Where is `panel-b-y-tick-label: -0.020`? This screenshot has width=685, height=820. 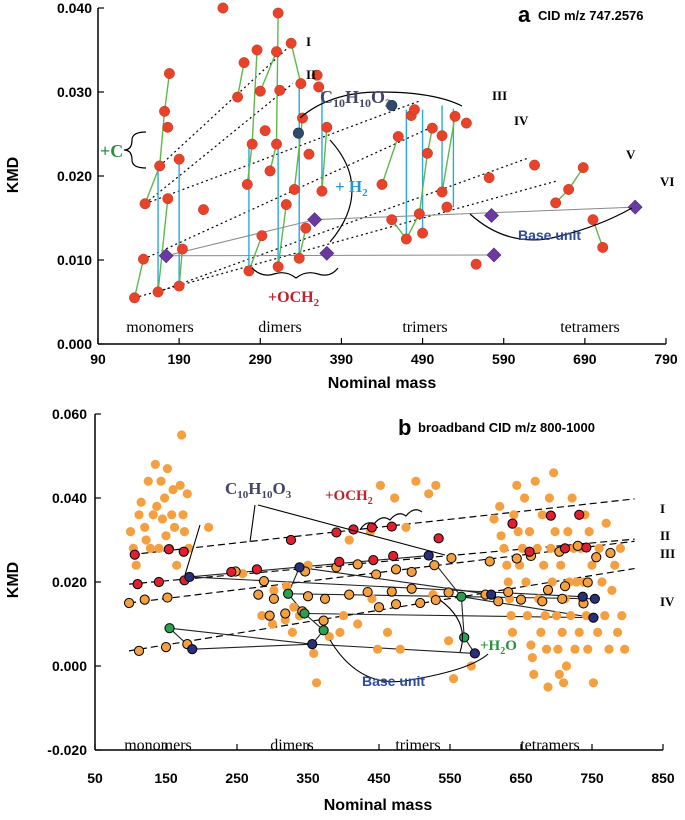 panel-b-y-tick-label: -0.020 is located at coordinates (67, 750).